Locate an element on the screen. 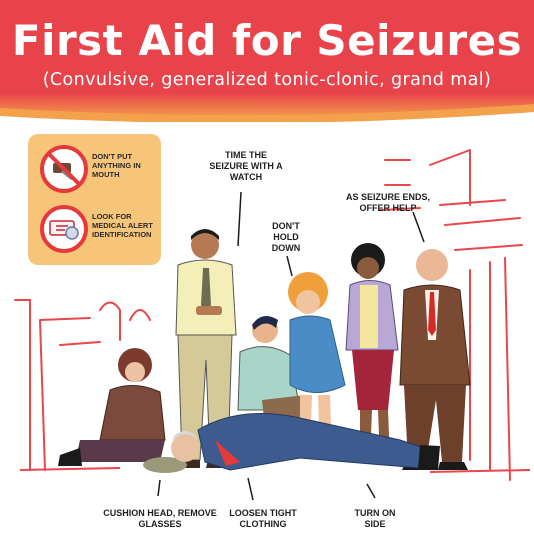 The height and width of the screenshot is (534, 534). person-cushioning-head-woman is located at coordinates (112, 407).